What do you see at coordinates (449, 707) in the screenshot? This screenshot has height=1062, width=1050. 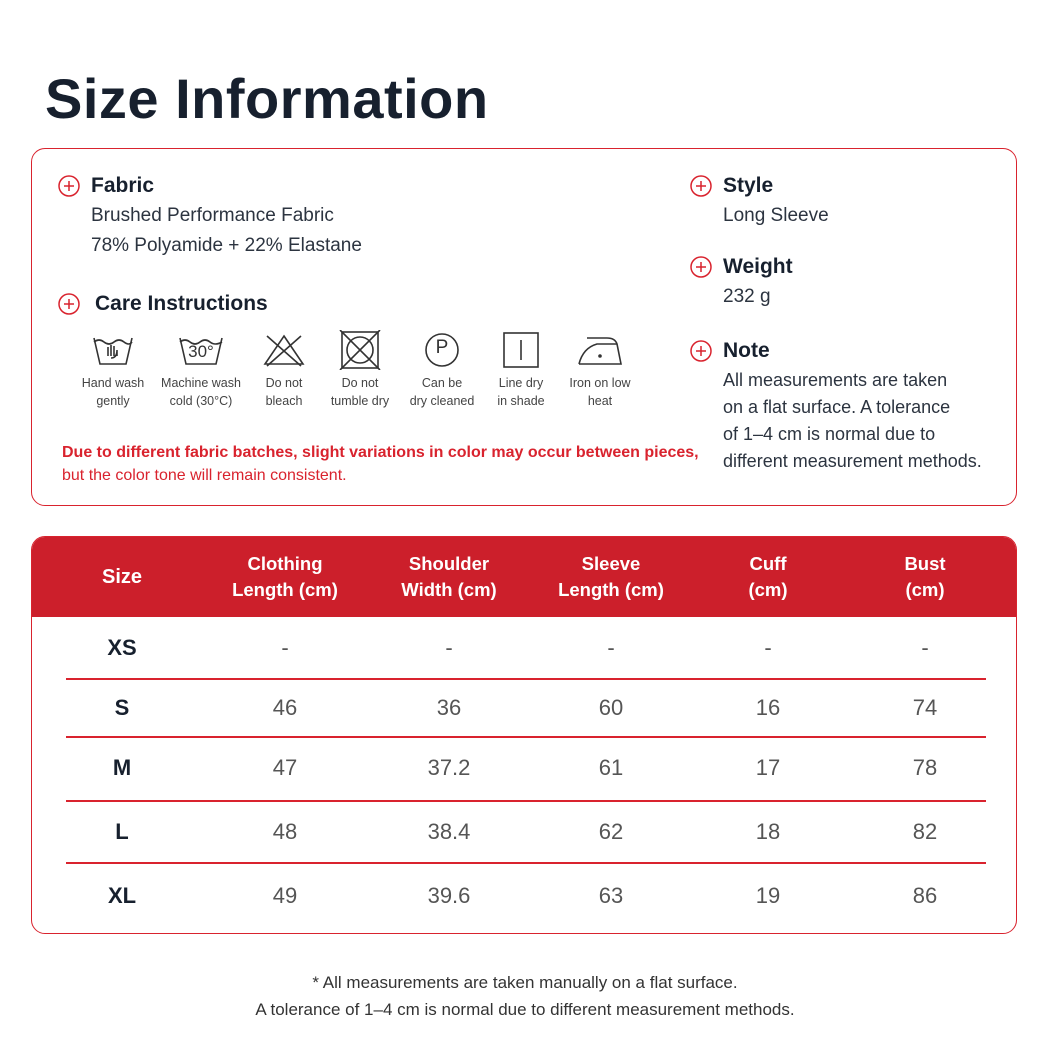 I see `table-cell: 36` at bounding box center [449, 707].